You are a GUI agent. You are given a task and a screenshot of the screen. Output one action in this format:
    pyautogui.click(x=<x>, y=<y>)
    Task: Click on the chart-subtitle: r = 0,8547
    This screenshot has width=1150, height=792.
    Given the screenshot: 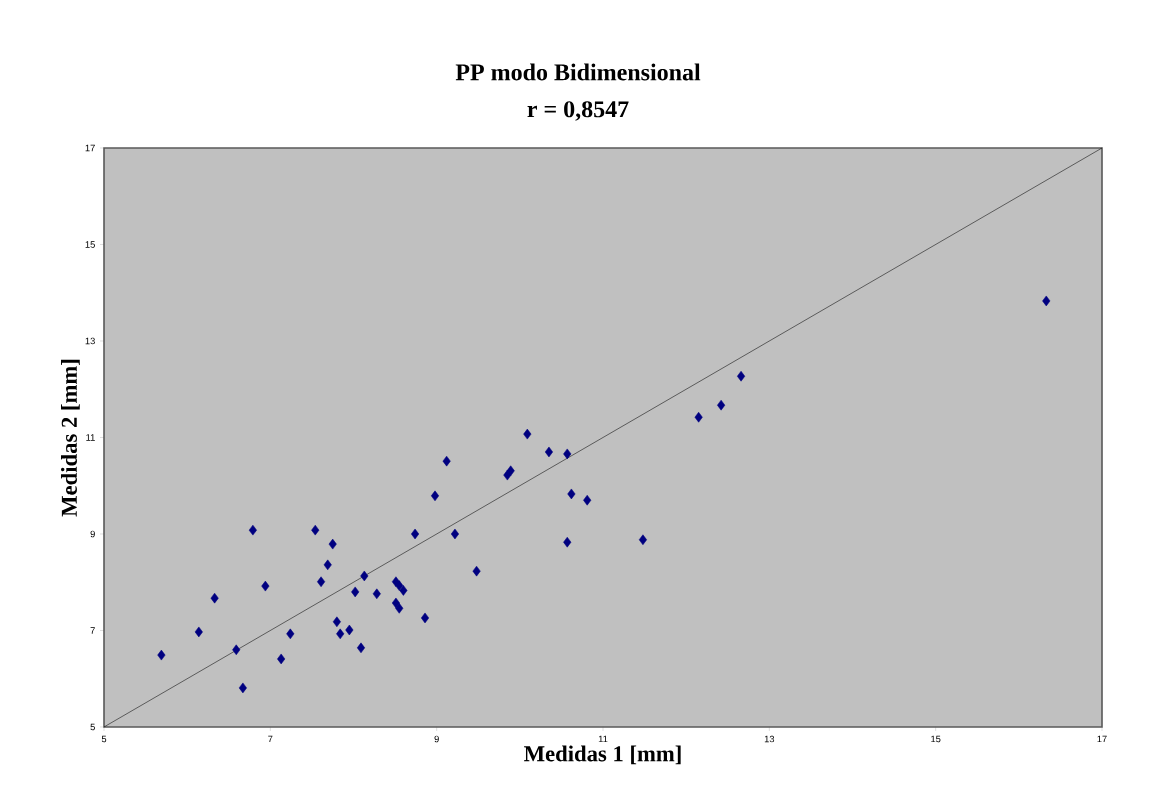 What is the action you would take?
    pyautogui.click(x=578, y=111)
    